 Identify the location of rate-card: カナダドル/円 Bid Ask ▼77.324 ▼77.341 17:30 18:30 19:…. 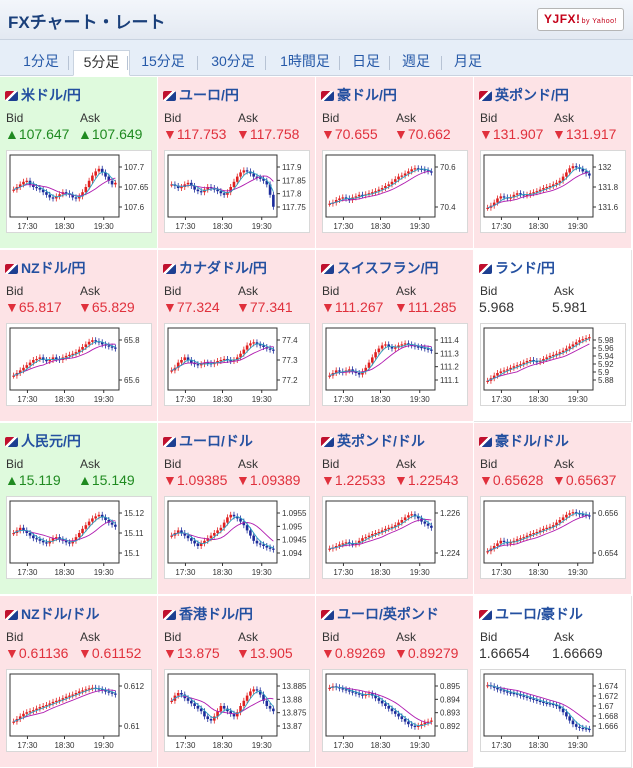
(237, 336).